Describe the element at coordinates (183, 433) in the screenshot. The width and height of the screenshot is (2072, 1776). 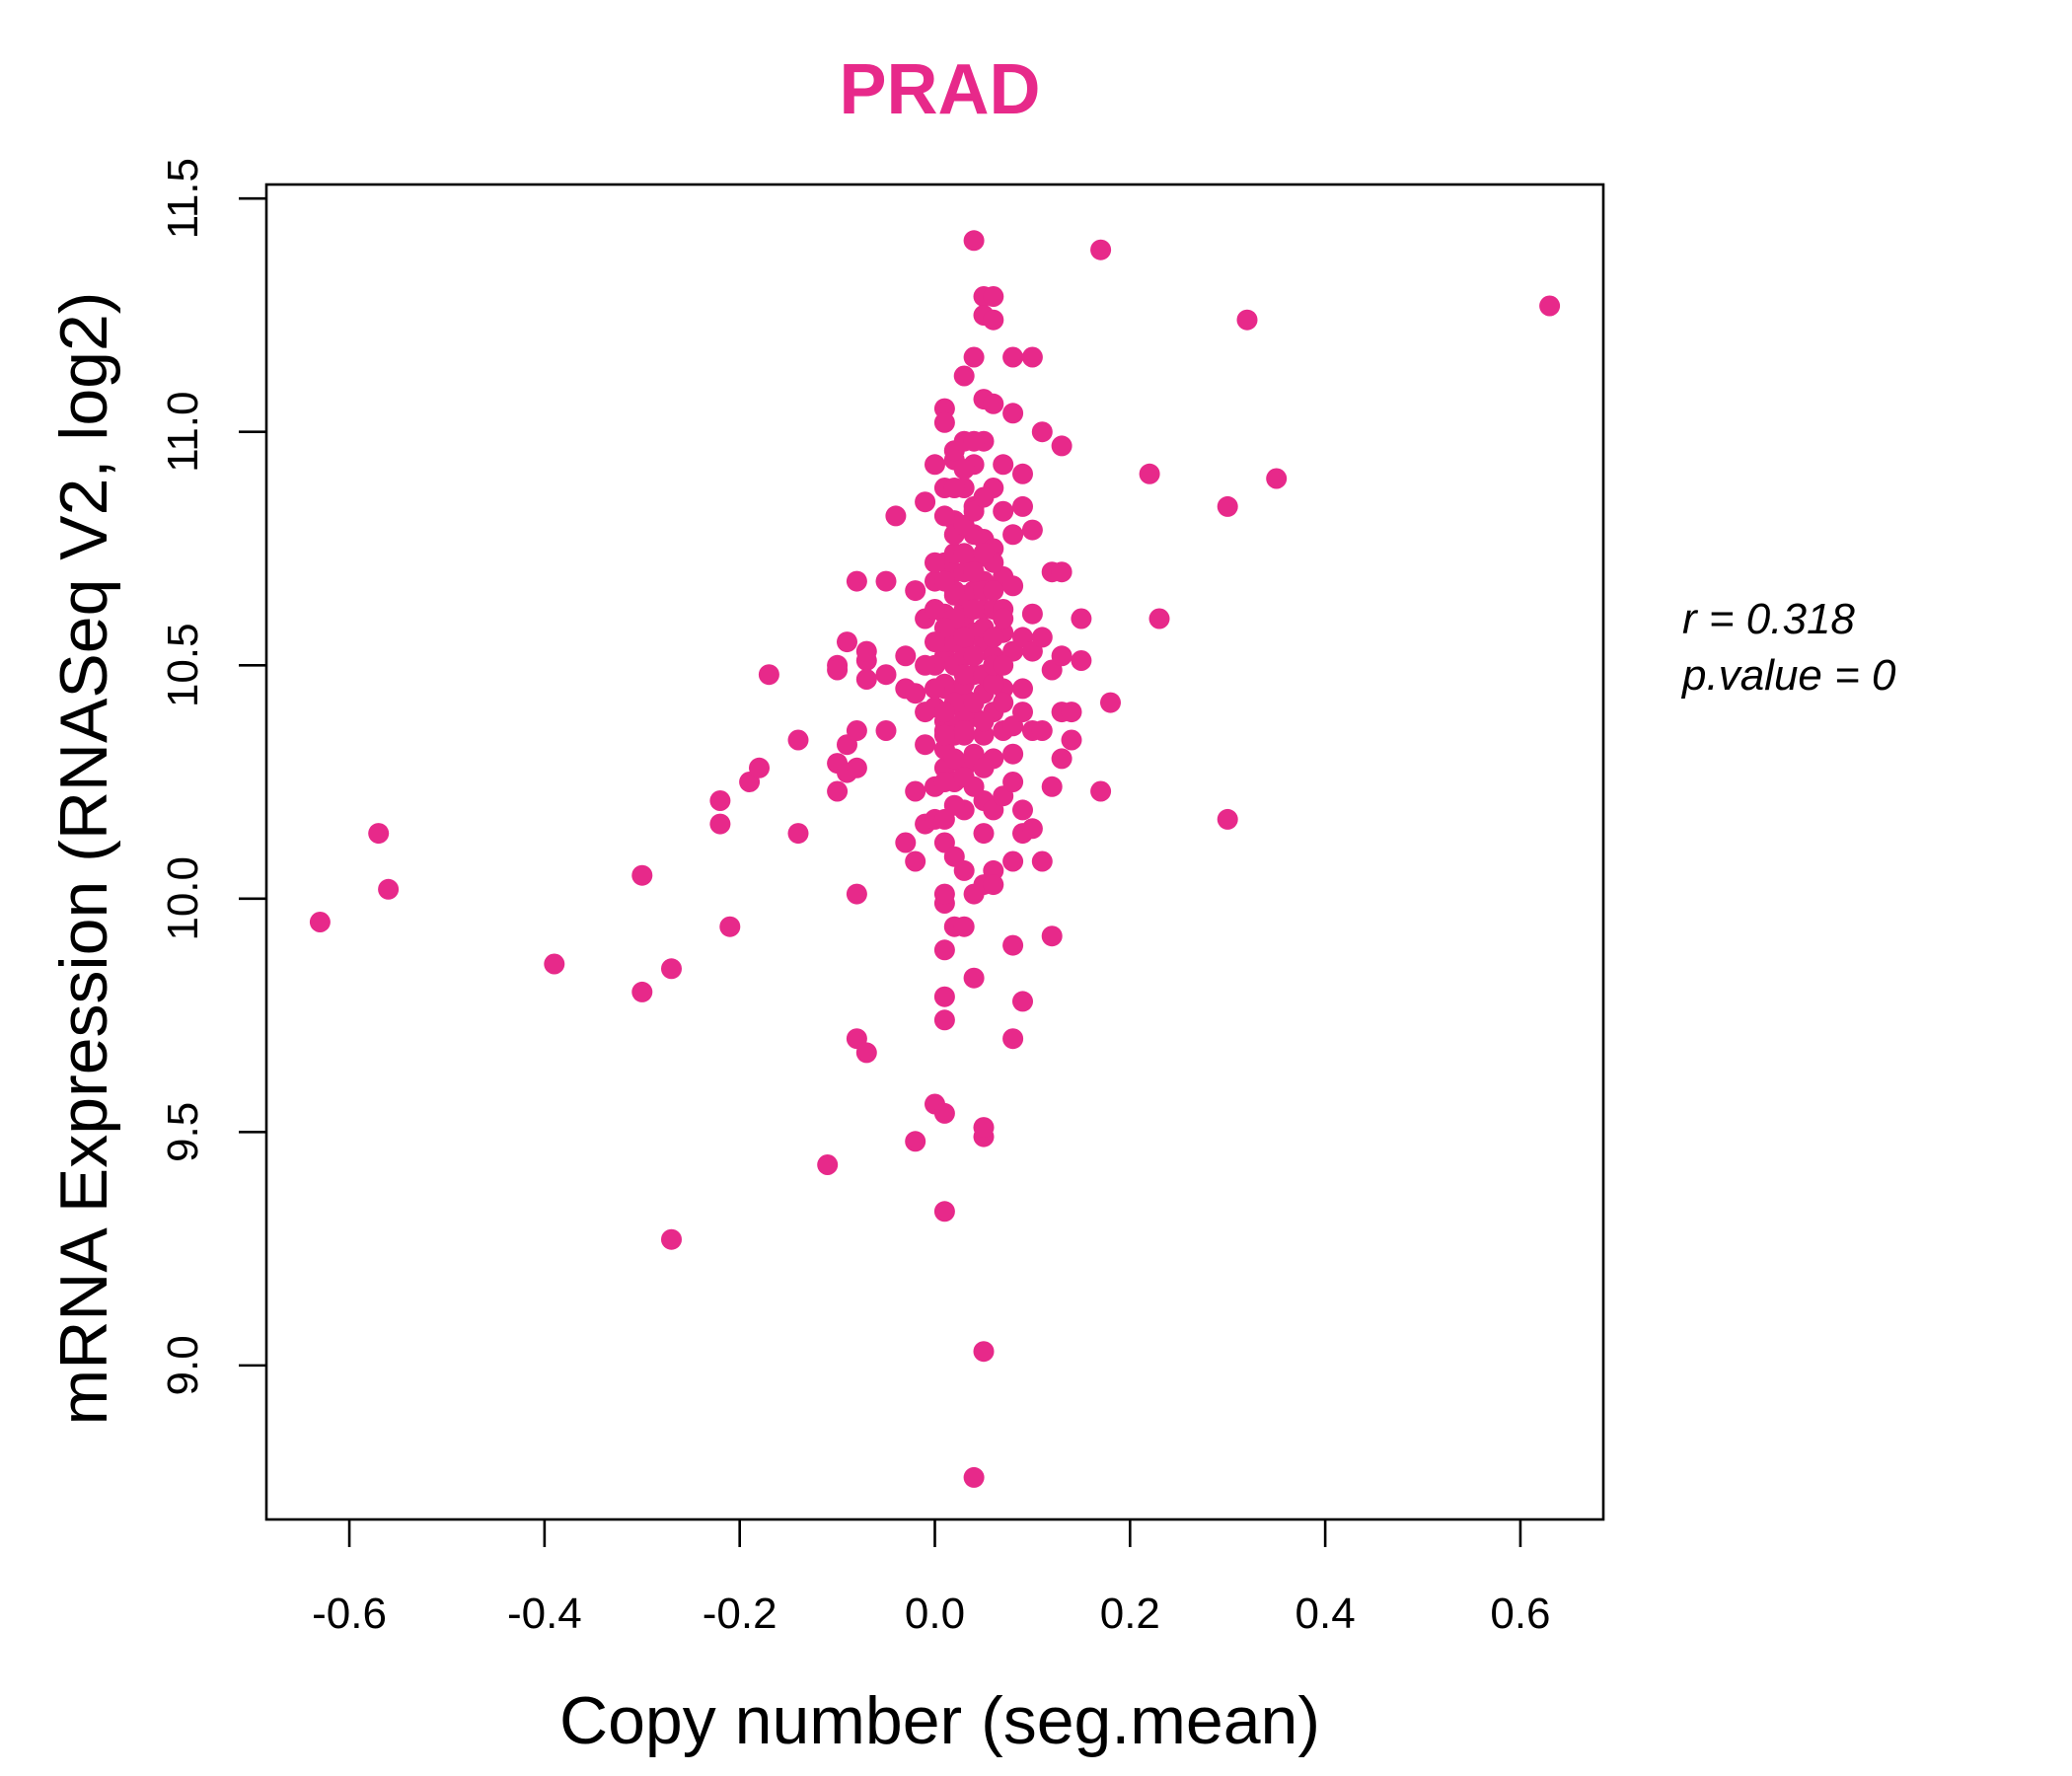
I see `y-tick-label: 11.0` at that location.